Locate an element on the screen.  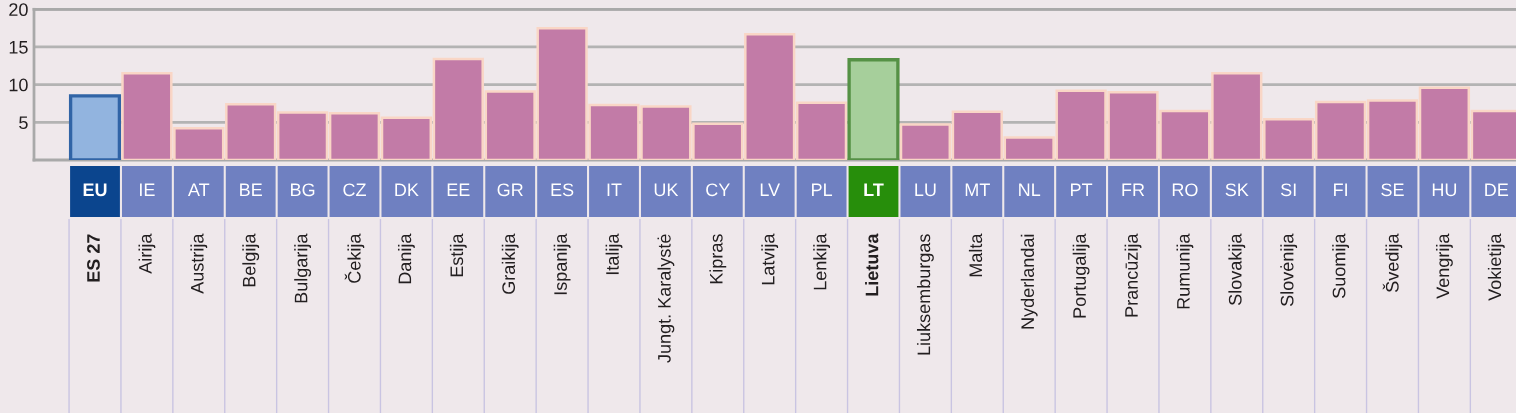
category-label: Lenkija PL is located at coordinates (822, 236).